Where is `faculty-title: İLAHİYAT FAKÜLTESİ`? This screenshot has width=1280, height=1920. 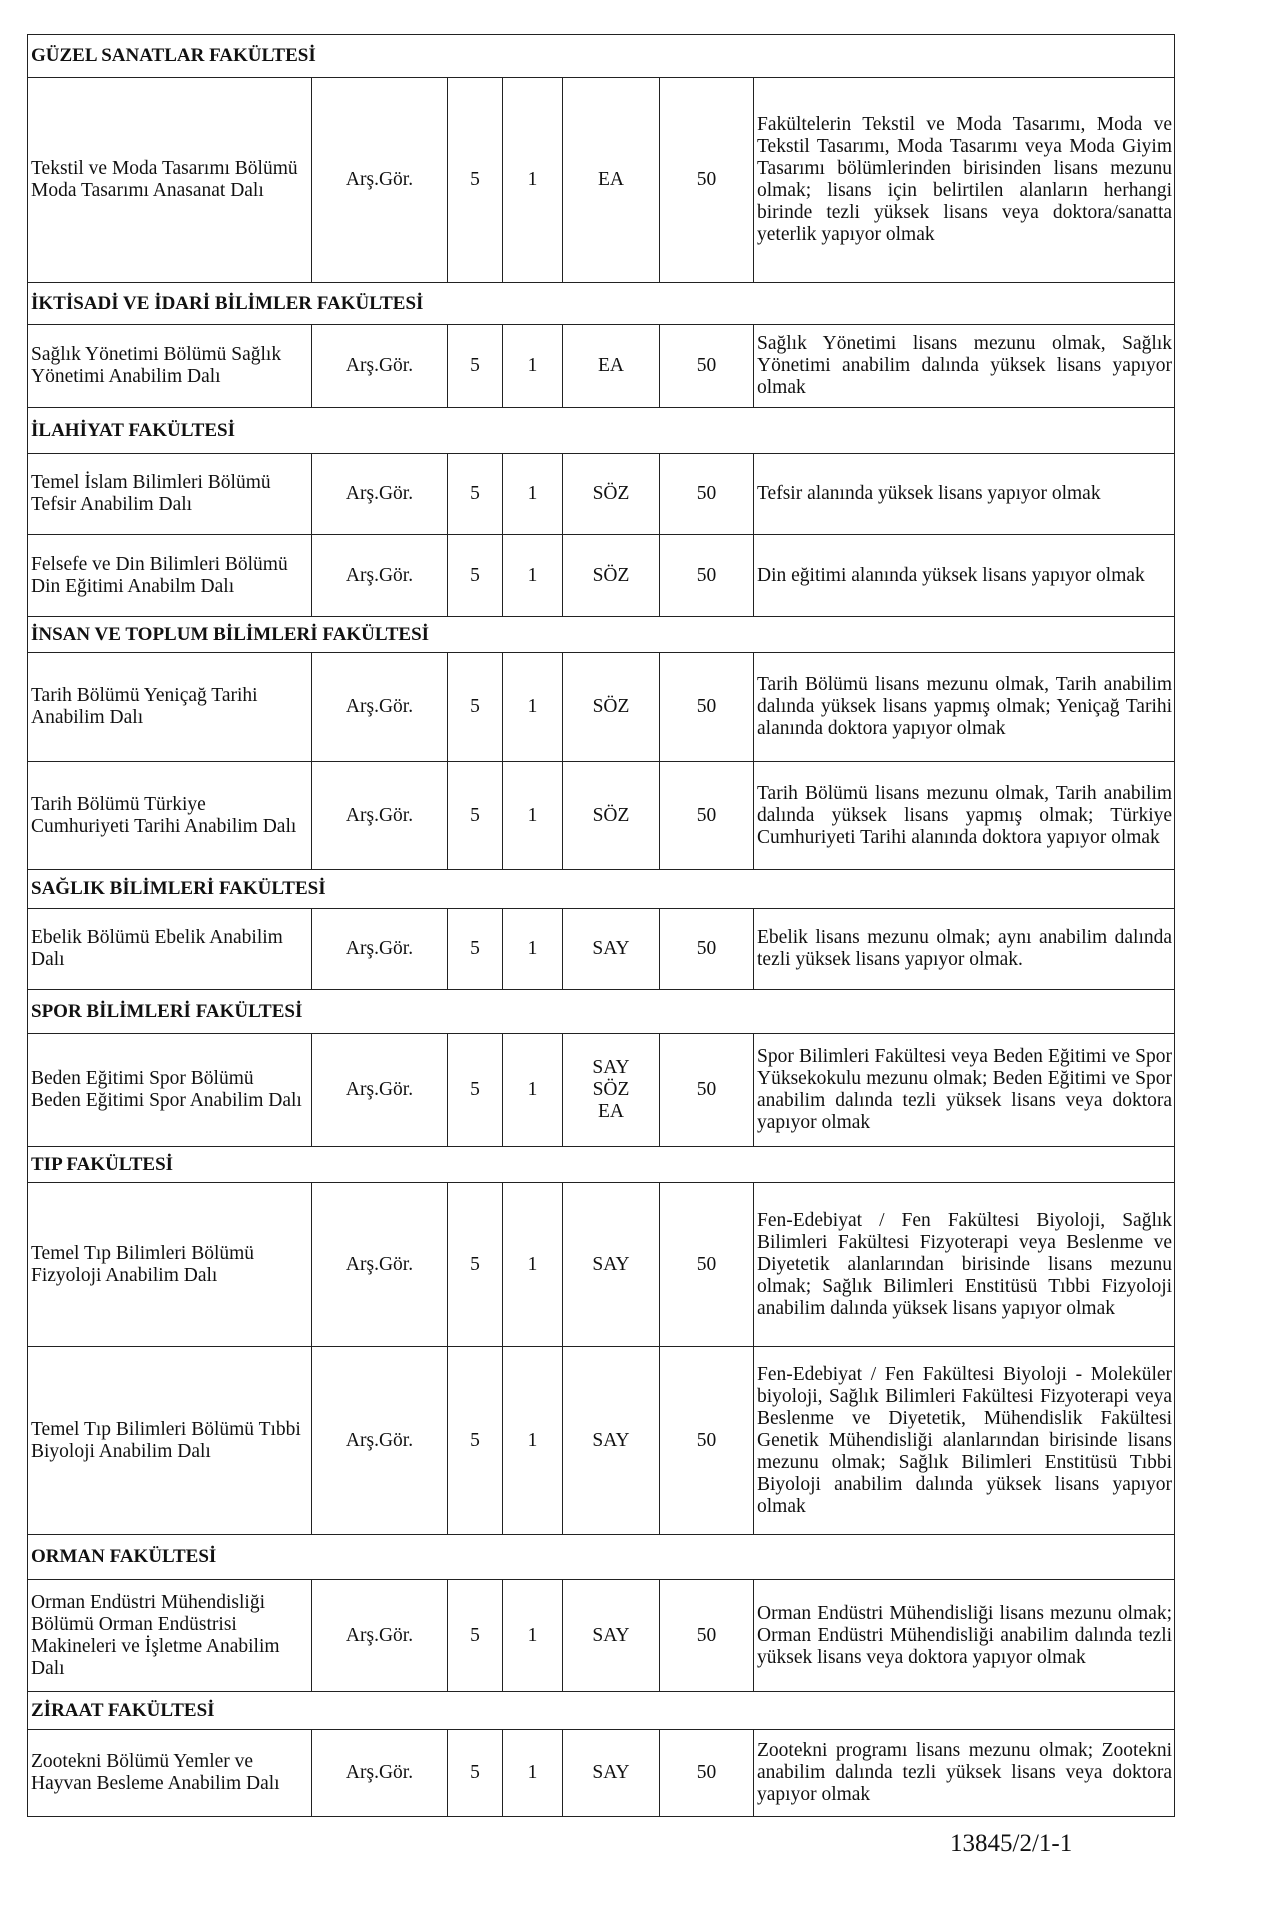
faculty-title: İLAHİYAT FAKÜLTESİ is located at coordinates (601, 430).